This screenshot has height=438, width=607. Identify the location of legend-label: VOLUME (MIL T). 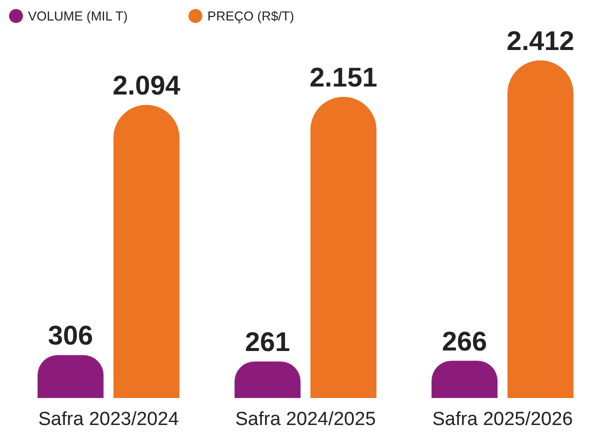
(78, 16).